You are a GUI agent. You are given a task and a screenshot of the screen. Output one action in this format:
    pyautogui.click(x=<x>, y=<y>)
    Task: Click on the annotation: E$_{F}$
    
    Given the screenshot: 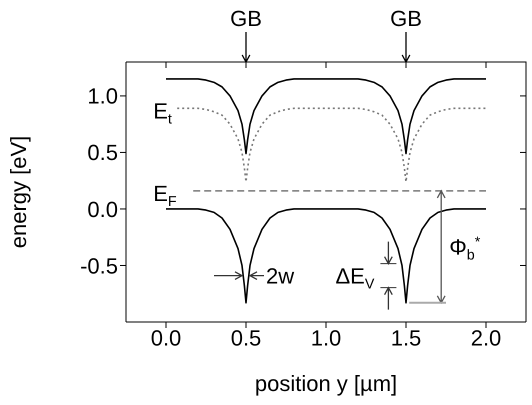 What is the action you would take?
    pyautogui.click(x=165, y=195)
    